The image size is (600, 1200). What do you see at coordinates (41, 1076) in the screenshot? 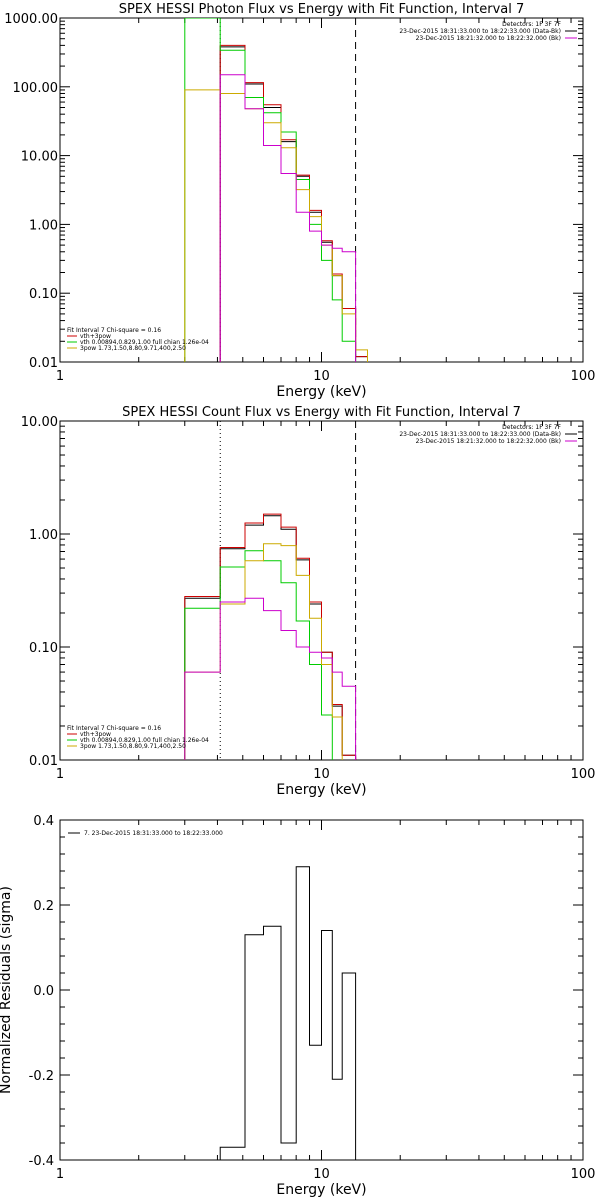
I see `y-tick-label: -0.2` at bounding box center [41, 1076].